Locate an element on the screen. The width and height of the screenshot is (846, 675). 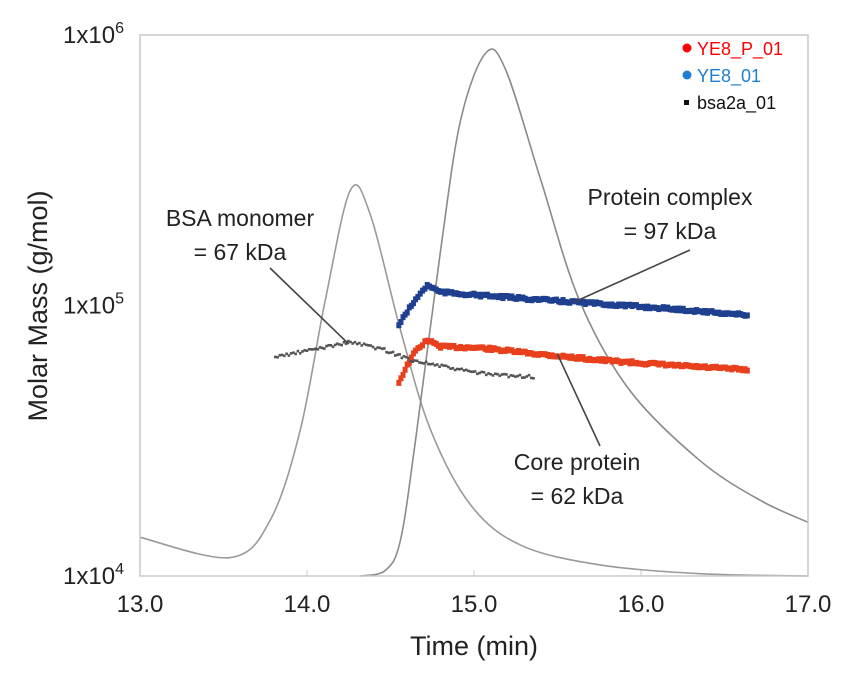
y-tick-label: 1x10⁶ is located at coordinates (93, 34).